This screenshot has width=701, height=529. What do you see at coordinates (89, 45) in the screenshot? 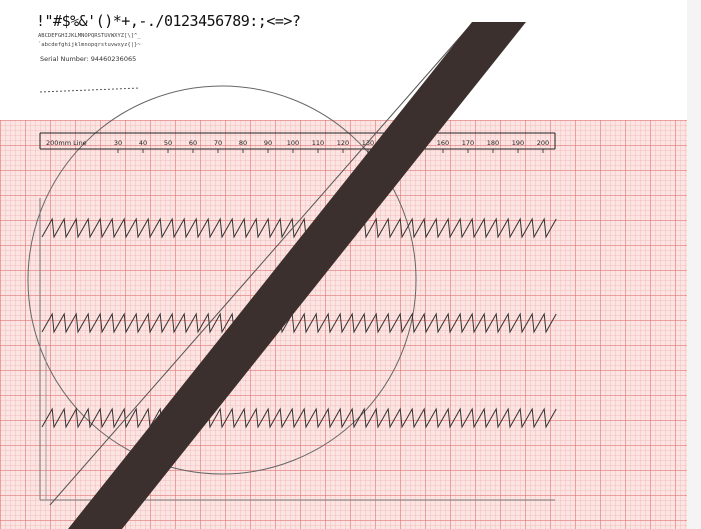
I see `character-set-row-lowercase: `abcdefghijklmnopqrstuvwxyz{|}~` at bounding box center [89, 45].